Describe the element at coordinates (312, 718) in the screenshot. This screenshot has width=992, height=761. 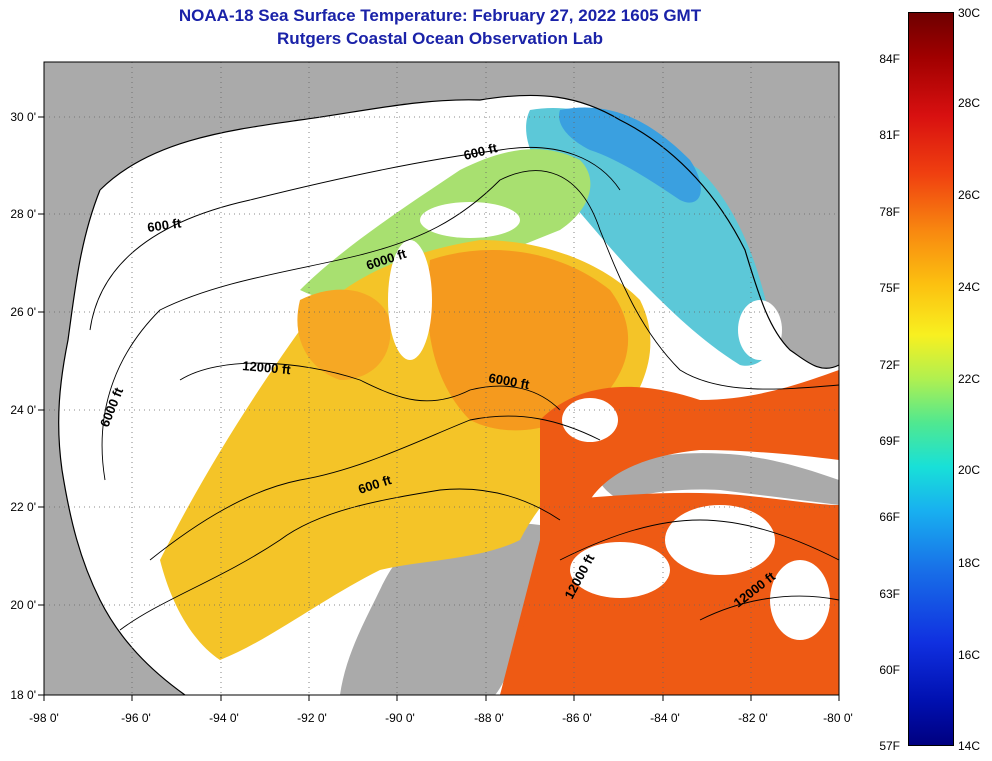
I see `lon-tick-label: -92 0'` at that location.